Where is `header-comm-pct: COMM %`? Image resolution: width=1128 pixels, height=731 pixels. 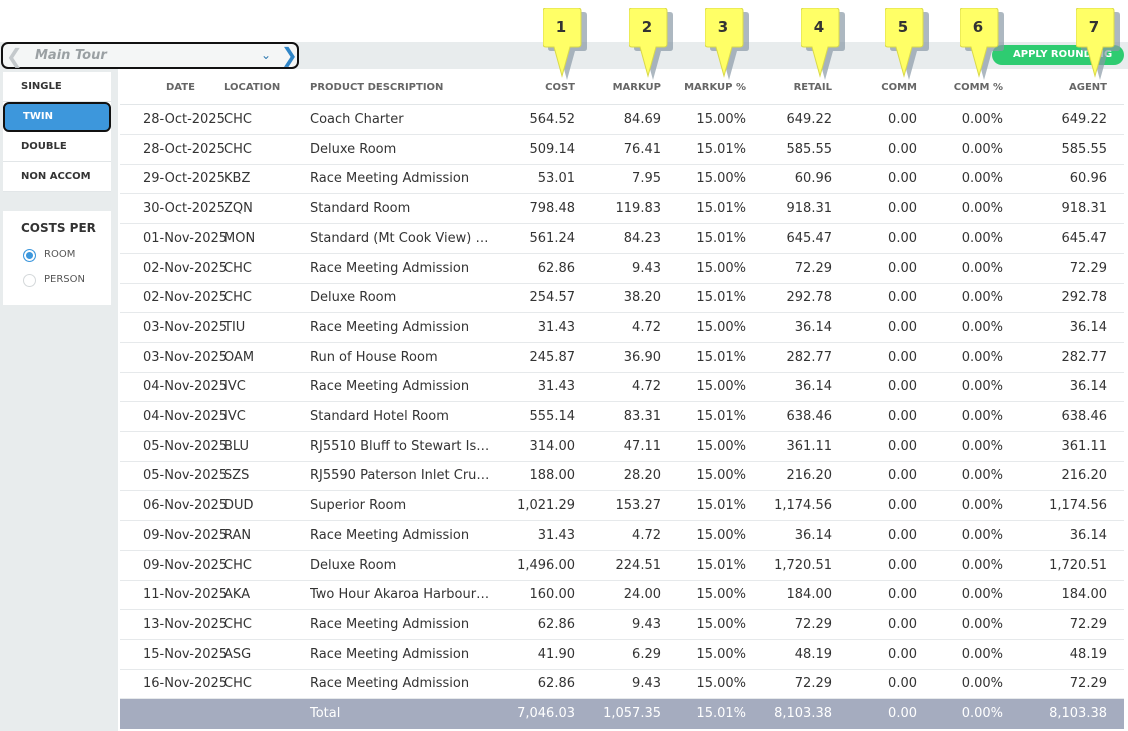 header-comm-pct: COMM % is located at coordinates (978, 87).